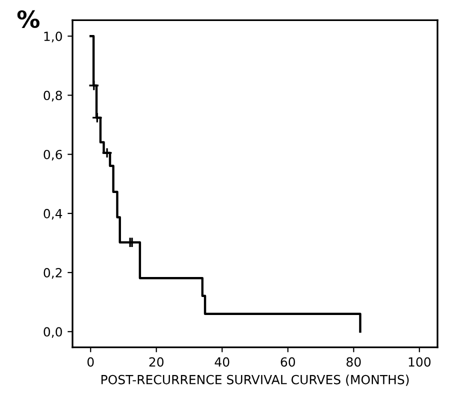  I want to click on y-tick-label: 0,6, so click(53, 155).